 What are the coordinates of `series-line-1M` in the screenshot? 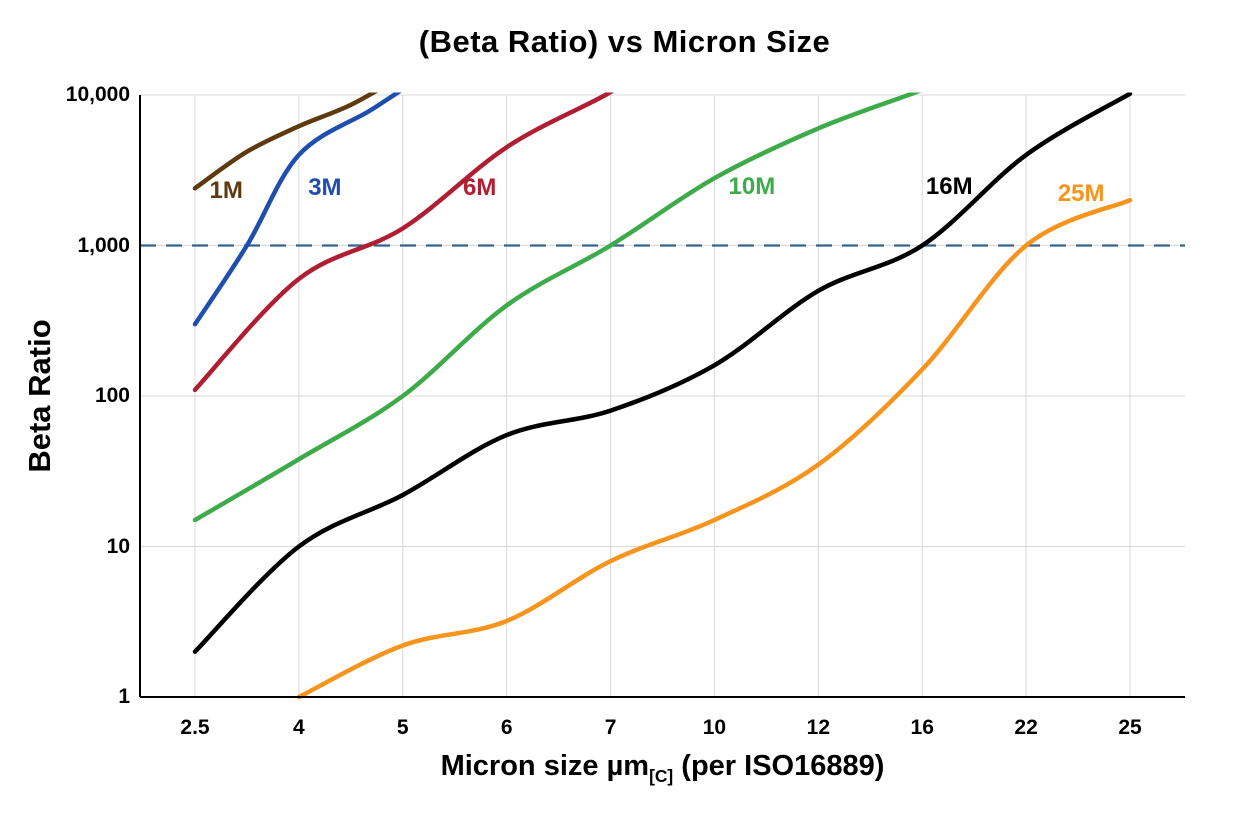 It's located at (285, 141).